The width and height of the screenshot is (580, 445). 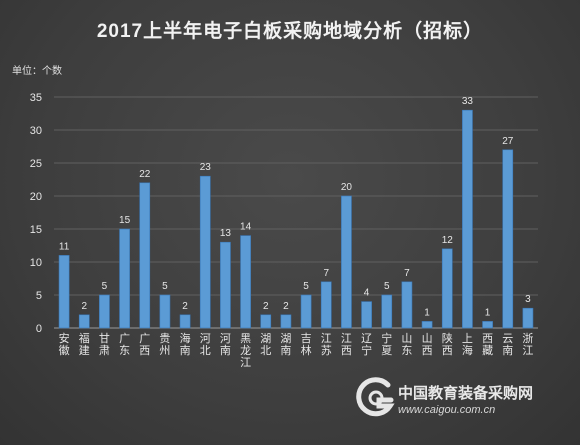 What do you see at coordinates (39, 296) in the screenshot?
I see `y-tick-label: 5` at bounding box center [39, 296].